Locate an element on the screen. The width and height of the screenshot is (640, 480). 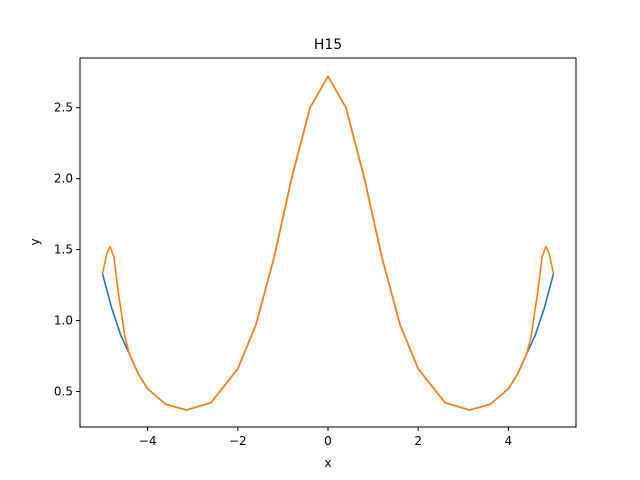
chart-title: H15 is located at coordinates (328, 45).